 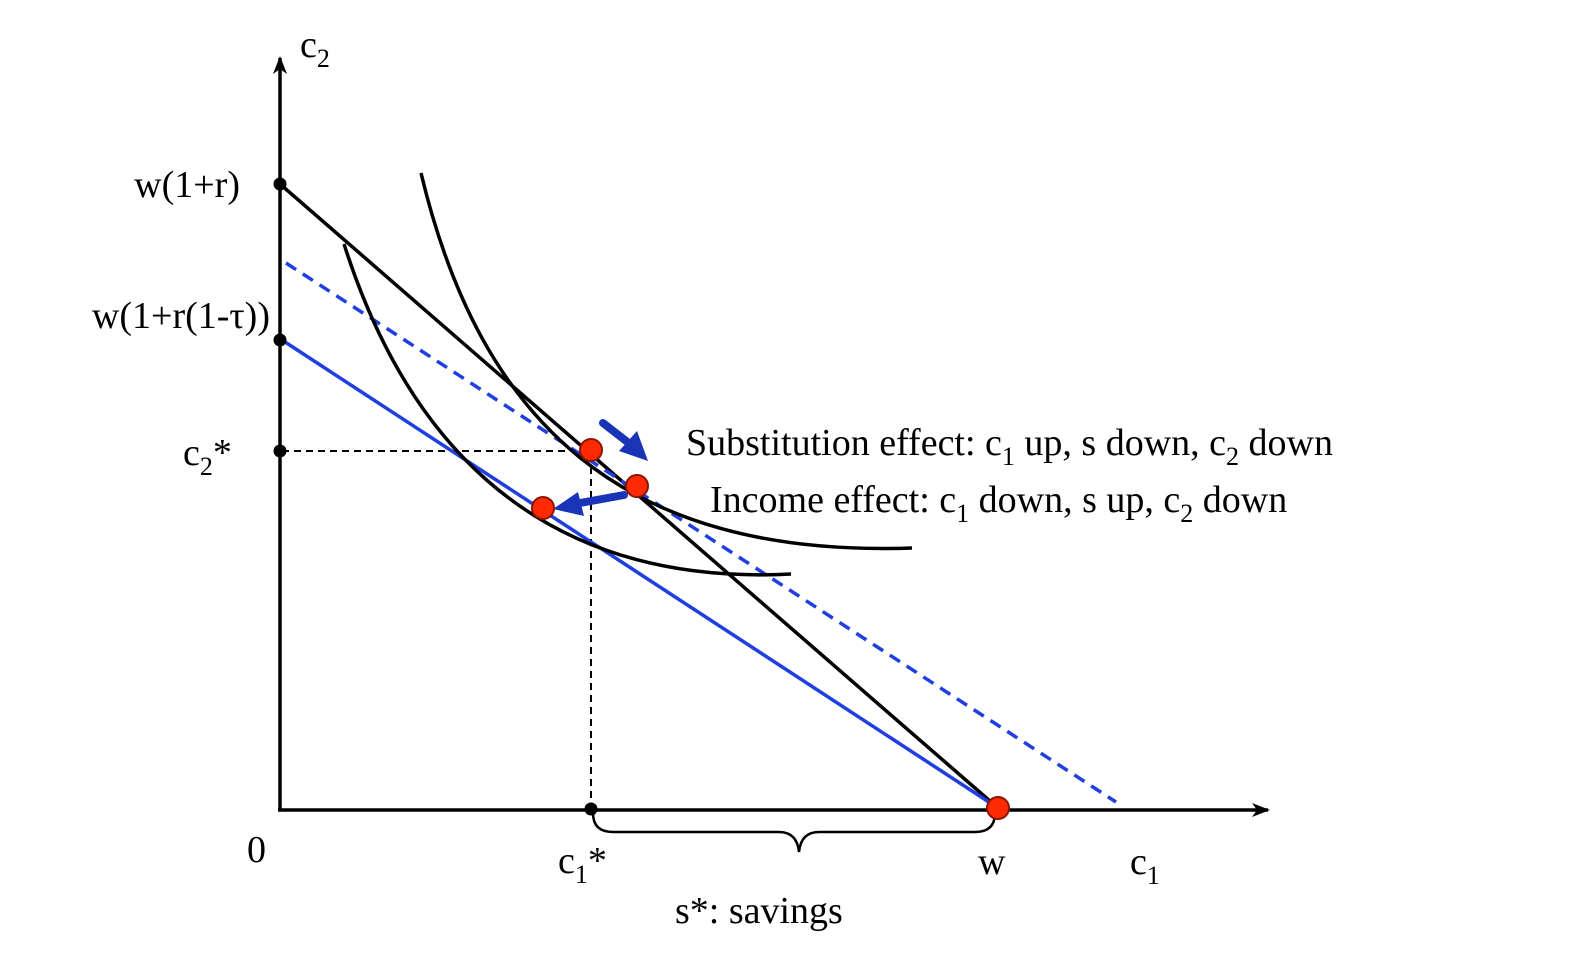 I want to click on savings-brace, so click(x=794, y=832).